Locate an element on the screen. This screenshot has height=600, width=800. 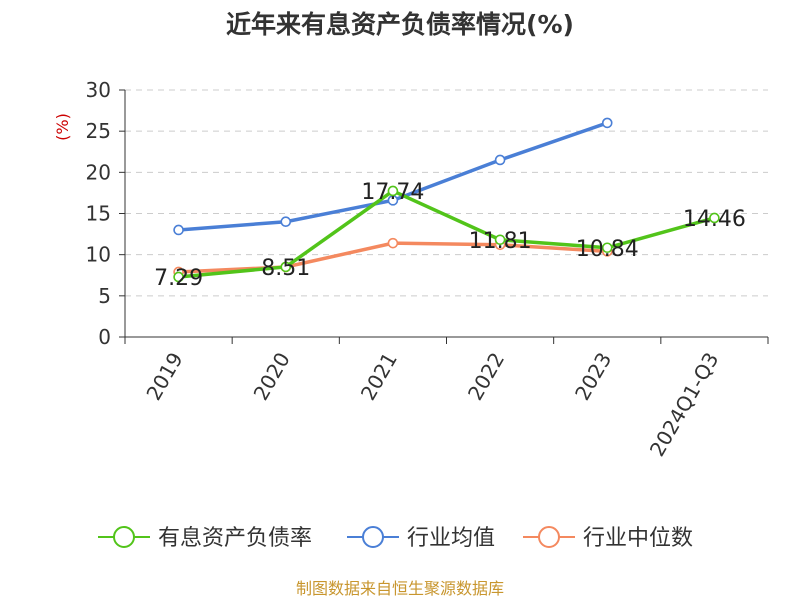
y-tick-label: 5 is located at coordinates (104, 296).